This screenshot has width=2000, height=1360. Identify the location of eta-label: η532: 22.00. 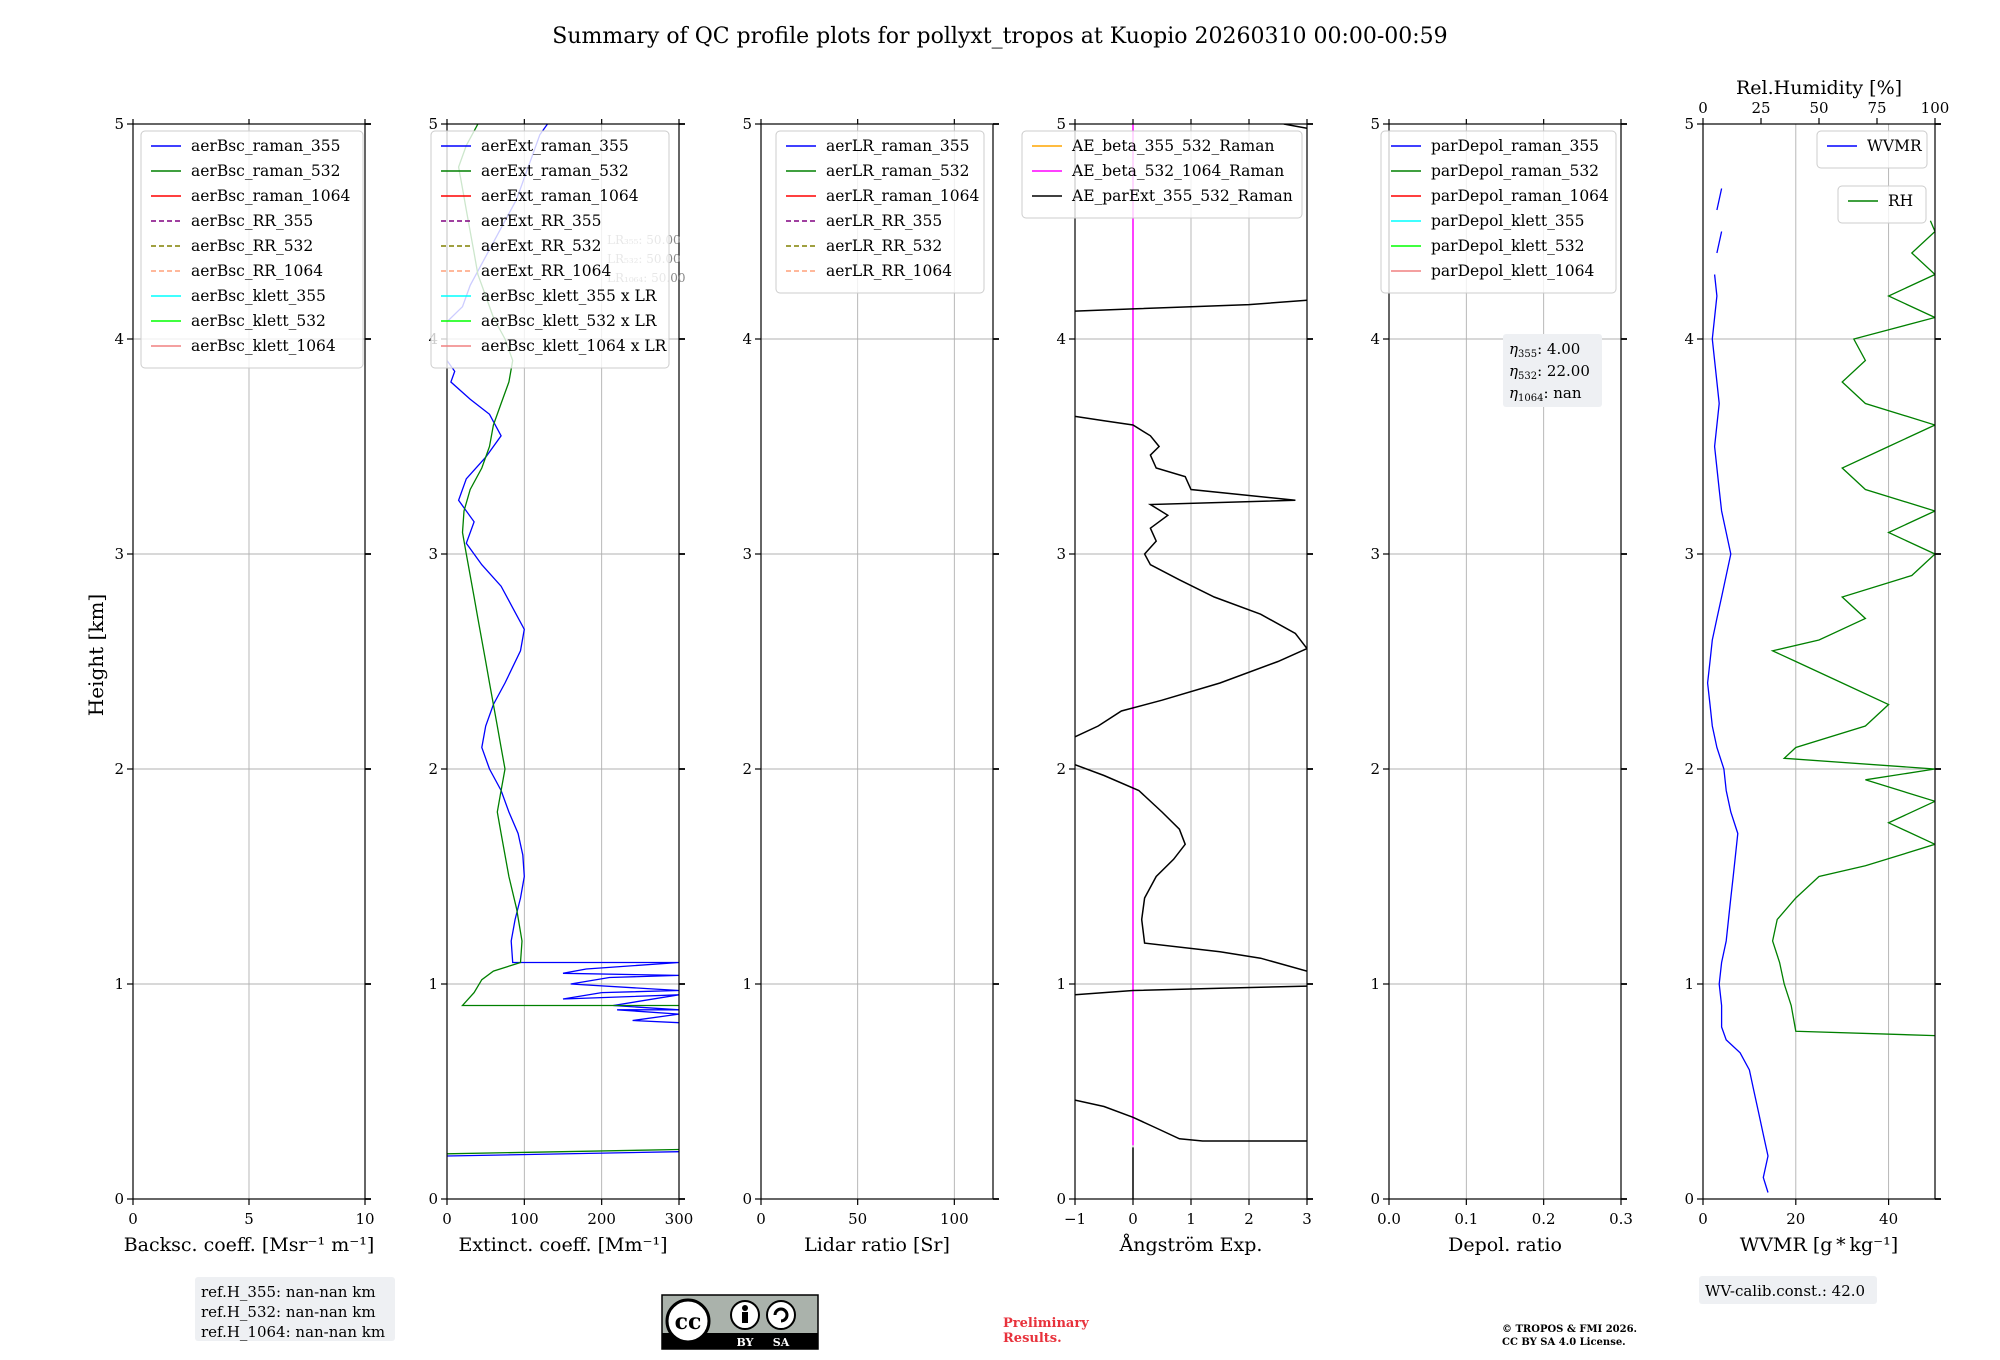
(1549, 372).